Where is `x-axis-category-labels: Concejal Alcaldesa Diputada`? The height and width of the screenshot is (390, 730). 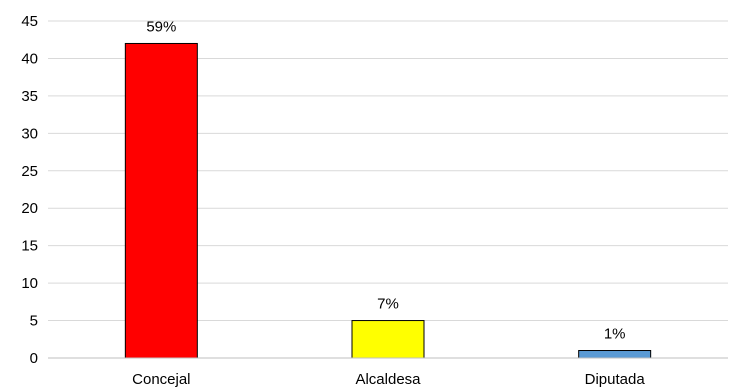
x-axis-category-labels: Concejal Alcaldesa Diputada is located at coordinates (388, 379).